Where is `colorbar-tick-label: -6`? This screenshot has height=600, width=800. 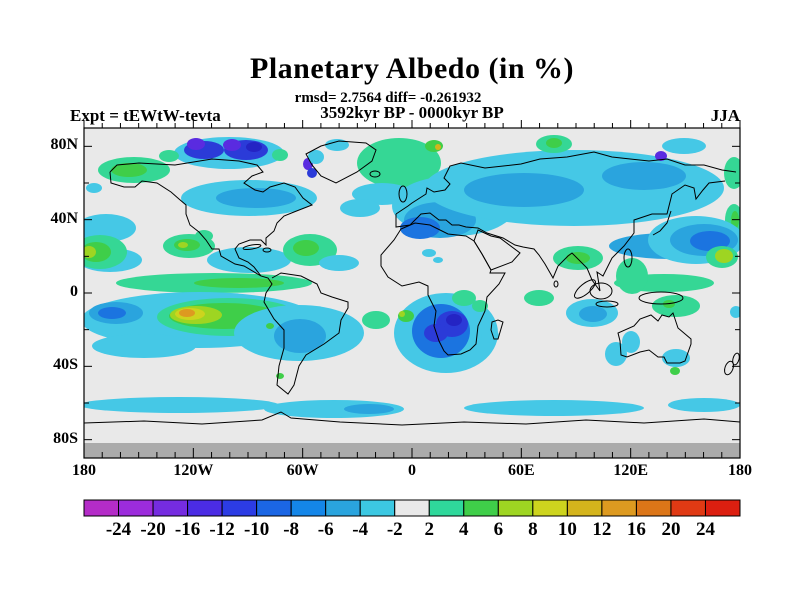
colorbar-tick-label: -6 is located at coordinates (325, 529).